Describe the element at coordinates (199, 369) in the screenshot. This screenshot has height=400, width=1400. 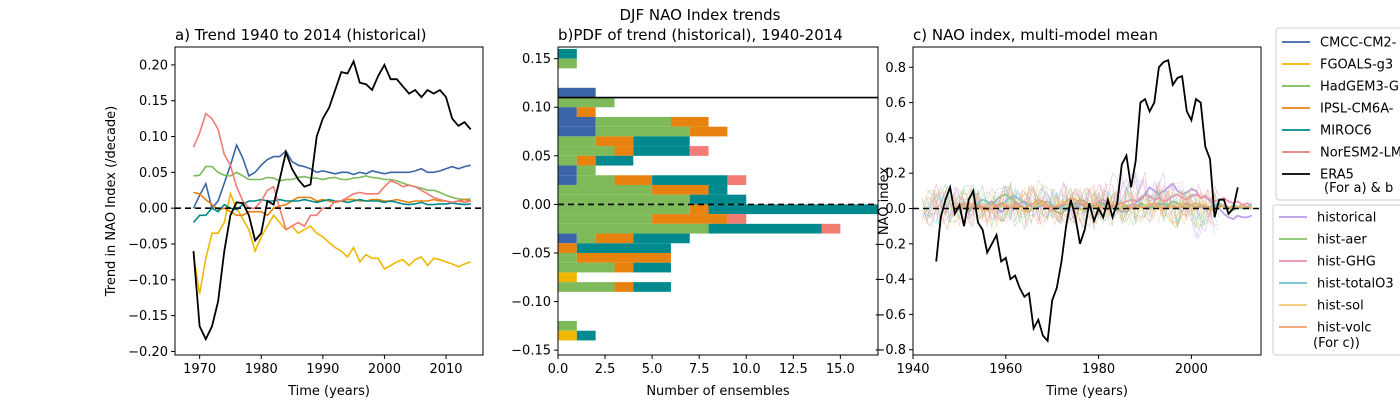
I see `panel-a-xtick-label: 1970` at that location.